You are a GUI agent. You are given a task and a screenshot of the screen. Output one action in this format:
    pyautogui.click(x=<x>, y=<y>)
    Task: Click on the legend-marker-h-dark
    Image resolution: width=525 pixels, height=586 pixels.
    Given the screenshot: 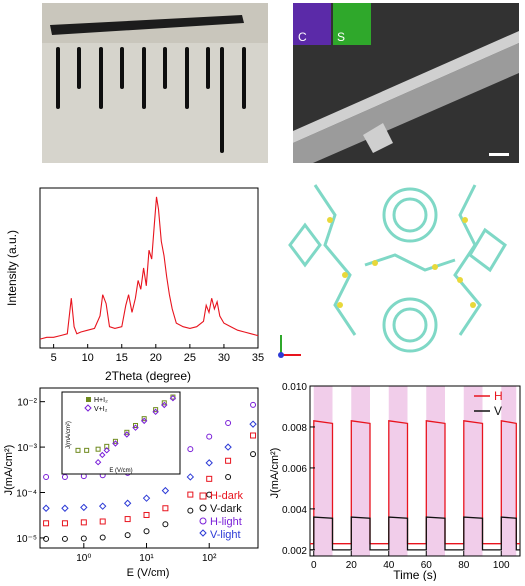 What is the action you would take?
    pyautogui.click(x=203, y=496)
    